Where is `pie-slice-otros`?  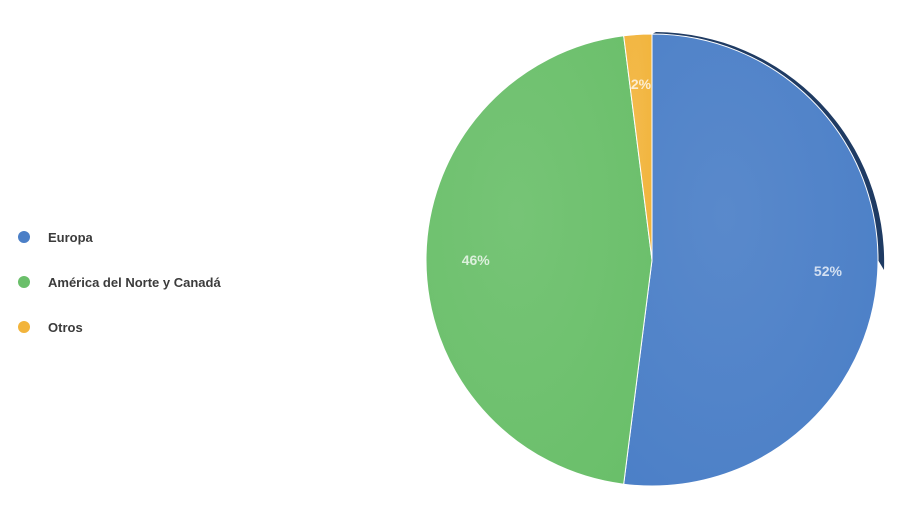 pie-slice-otros is located at coordinates (638, 147).